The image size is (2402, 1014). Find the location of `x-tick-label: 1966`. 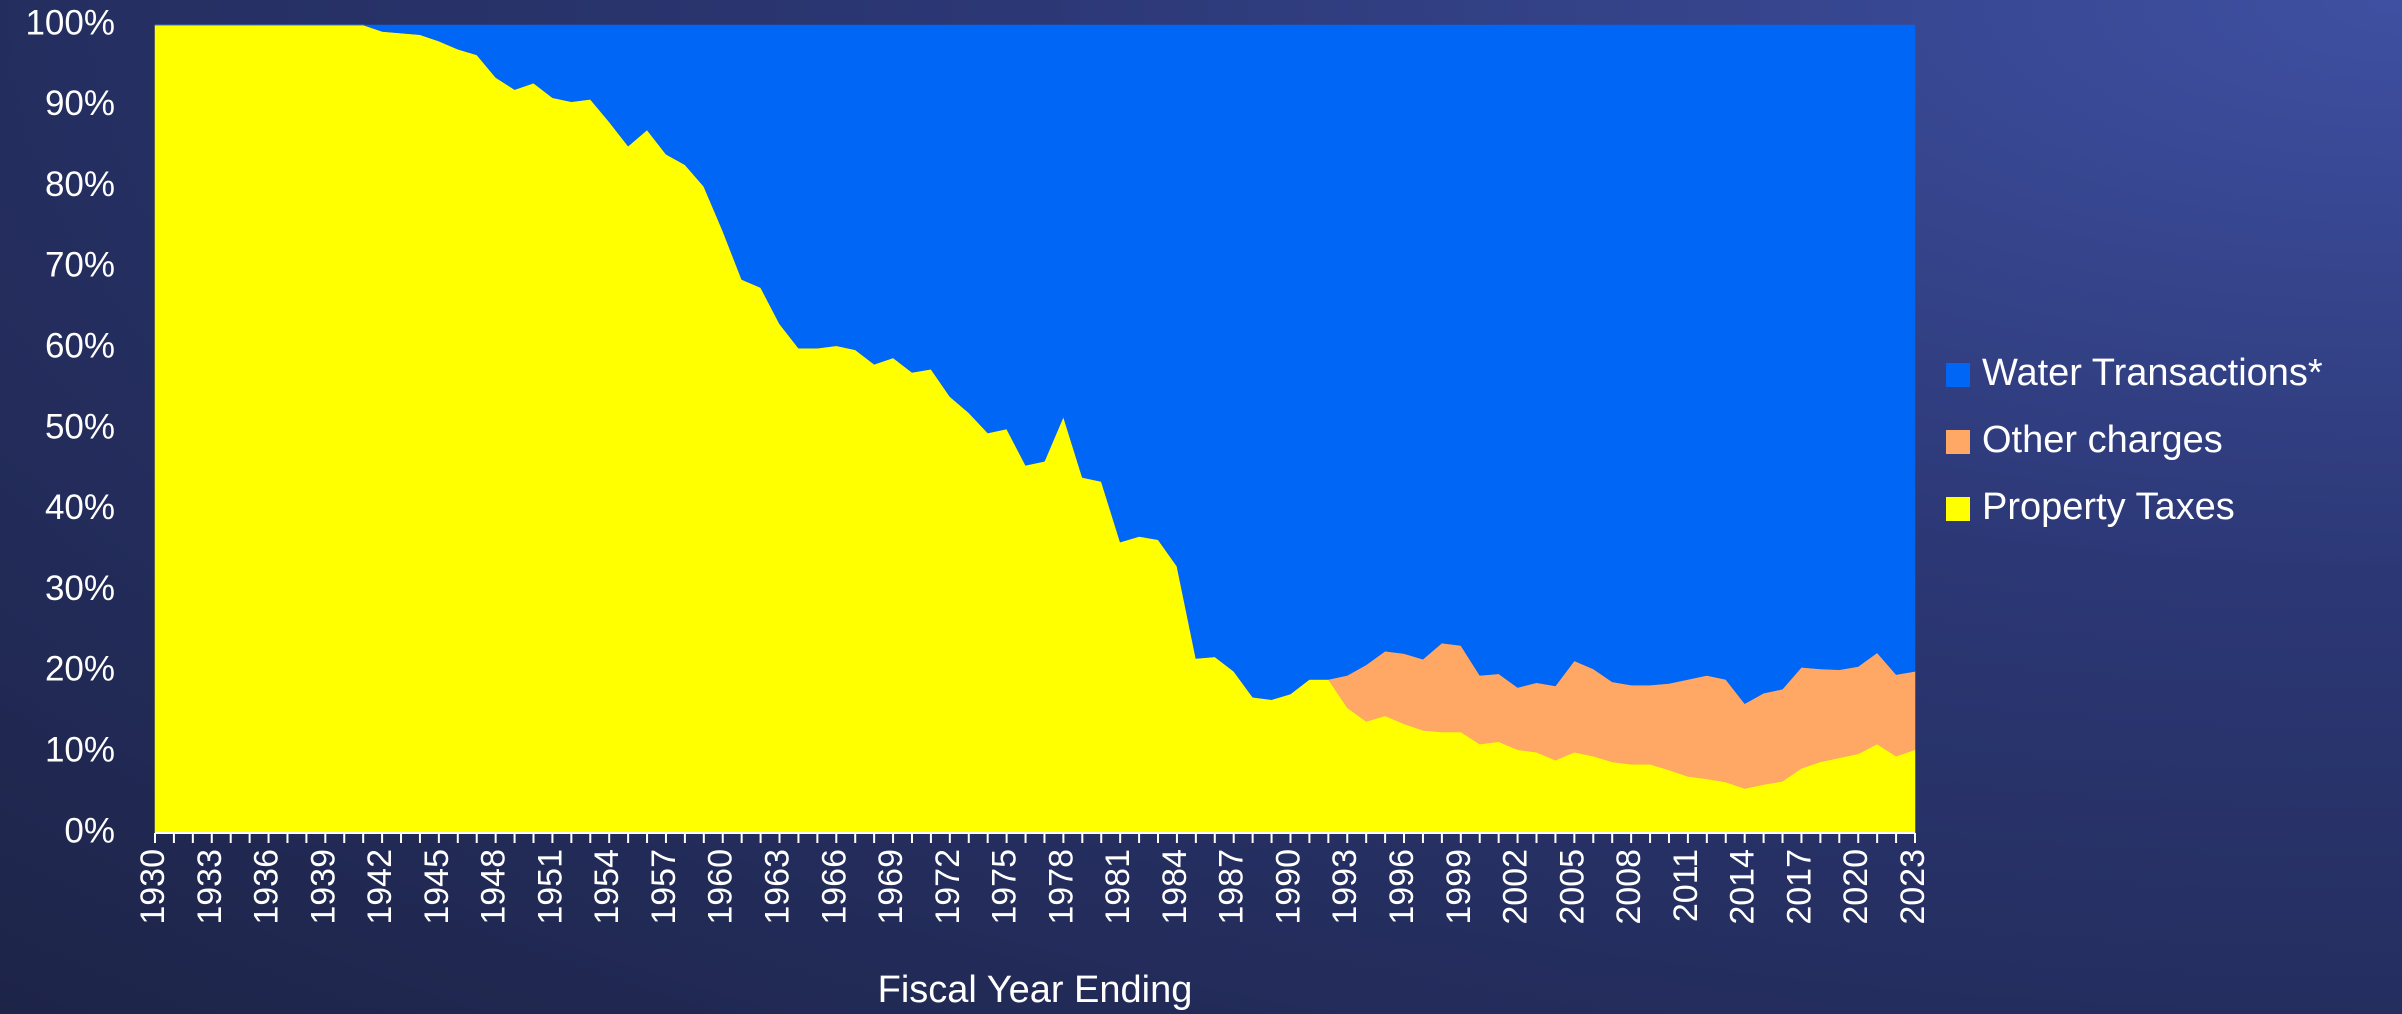

x-tick-label: 1966 is located at coordinates (834, 887).